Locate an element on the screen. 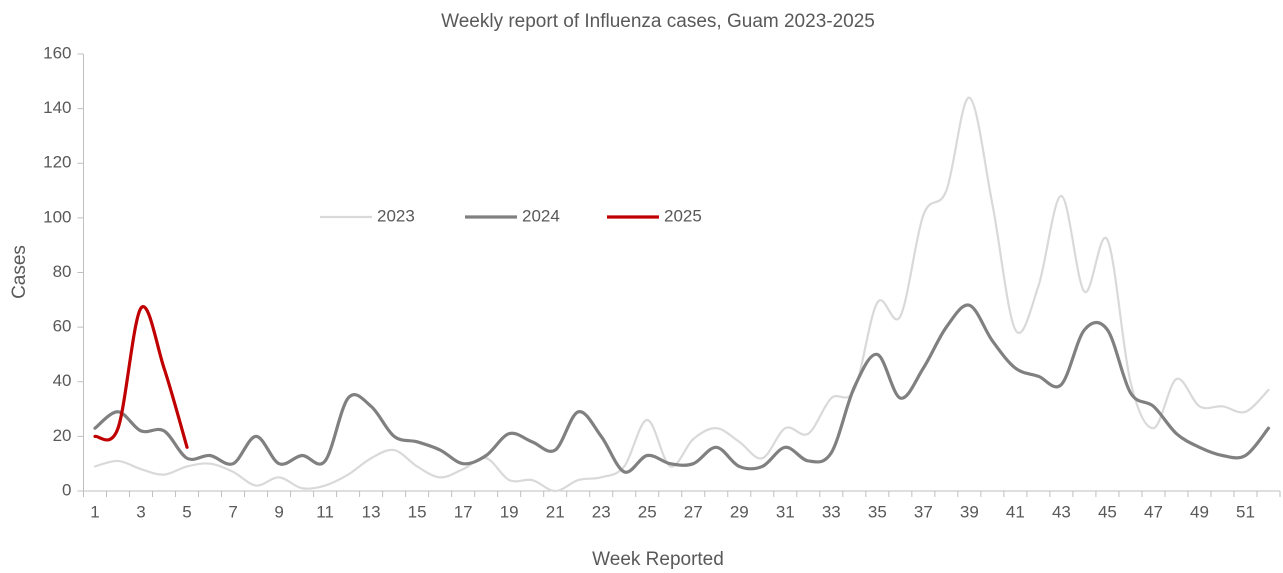 This screenshot has width=1283, height=573. y-tick-label: 160 is located at coordinates (57, 52).